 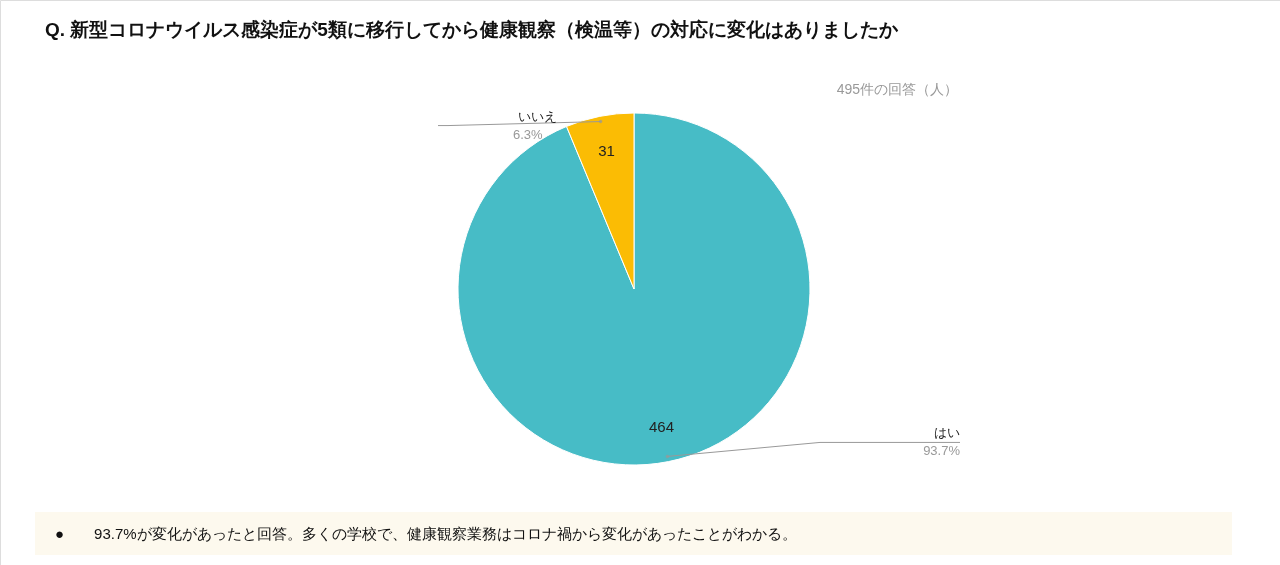 I want to click on slice-label: はい, so click(x=947, y=433).